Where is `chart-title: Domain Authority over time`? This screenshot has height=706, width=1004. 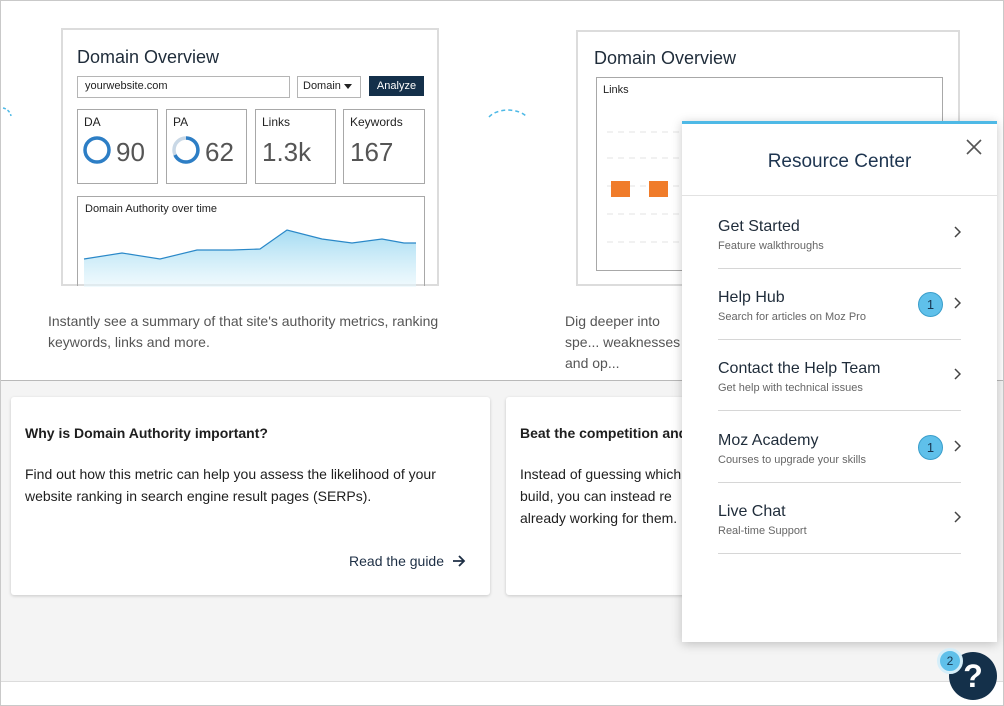 chart-title: Domain Authority over time is located at coordinates (151, 209).